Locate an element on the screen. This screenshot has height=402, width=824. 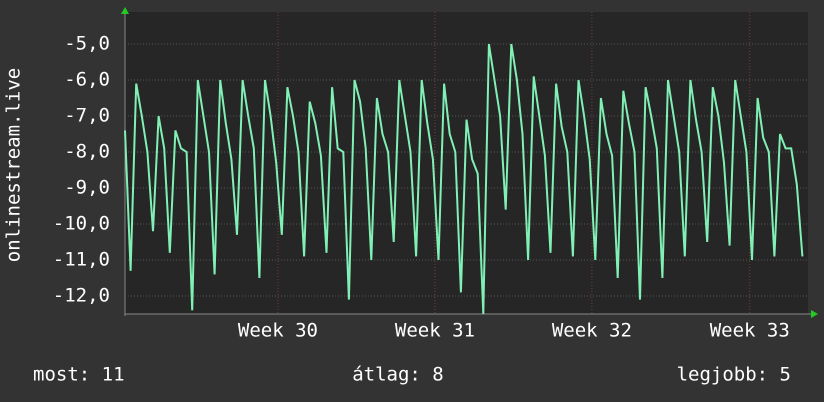
x-tick-label: Week 33 is located at coordinates (750, 331).